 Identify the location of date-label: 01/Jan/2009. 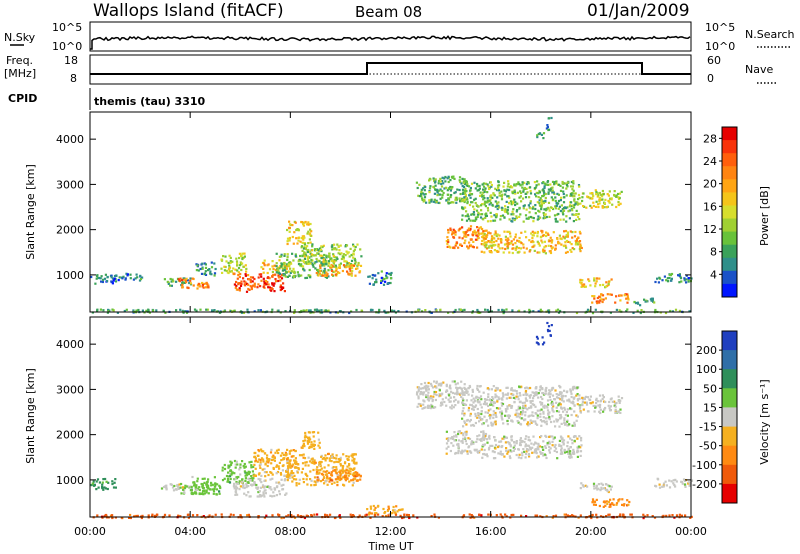
(638, 11).